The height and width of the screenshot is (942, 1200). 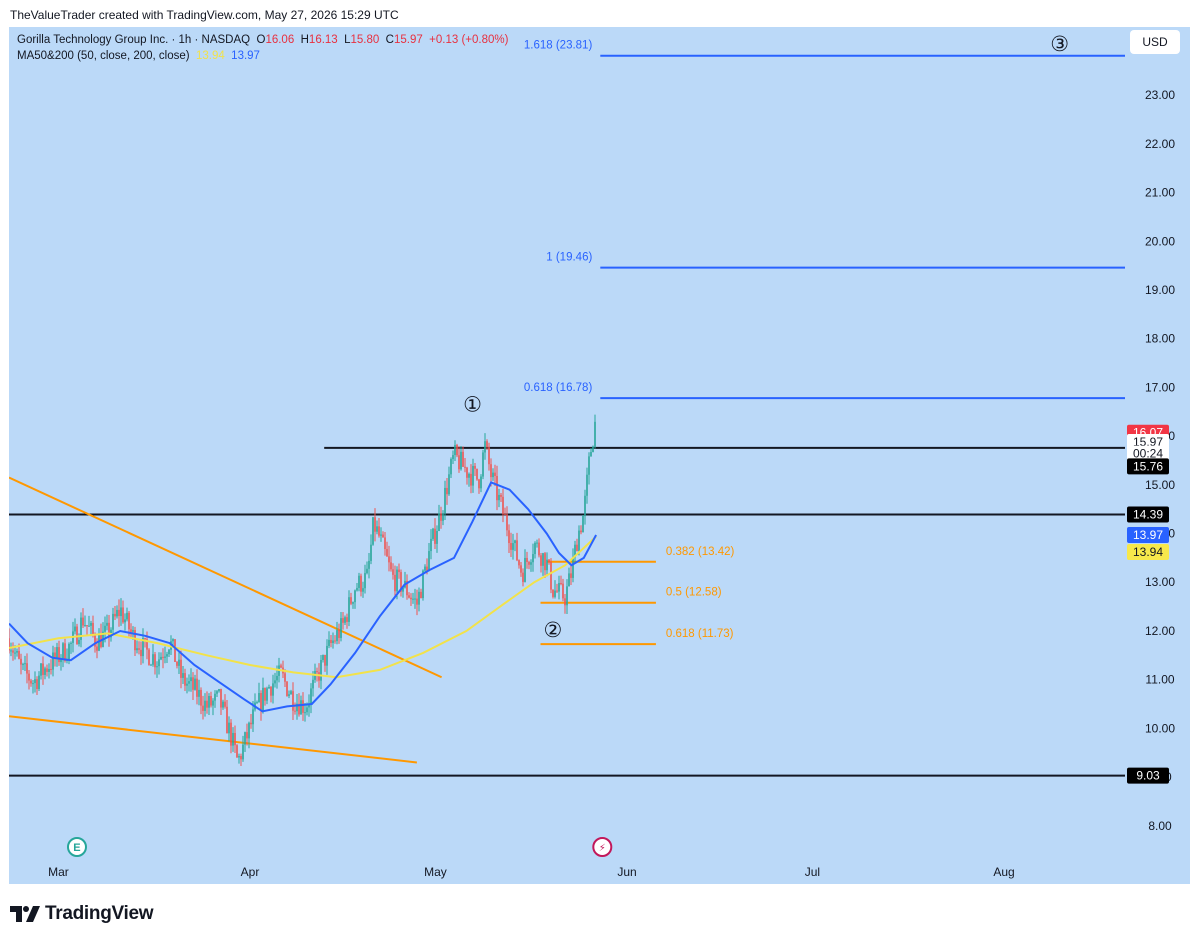 I want to click on fib-retracement-label: 0.382 (13.42), so click(x=700, y=552).